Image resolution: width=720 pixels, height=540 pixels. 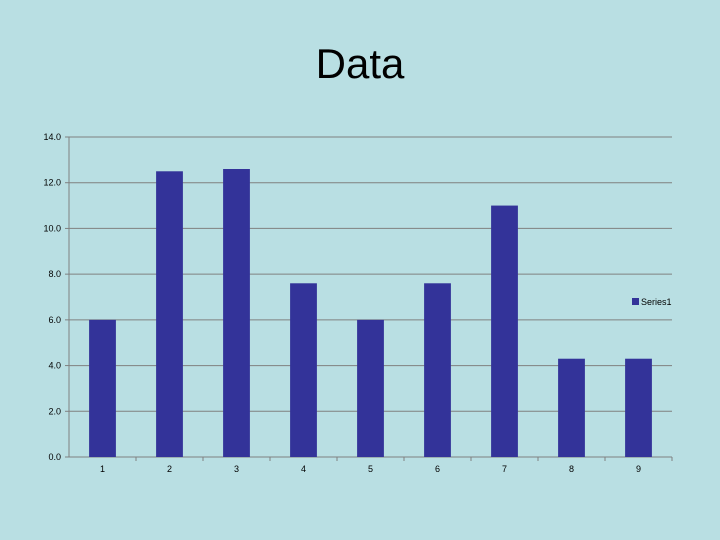 What do you see at coordinates (236, 469) in the screenshot?
I see `x-tick-label: 3` at bounding box center [236, 469].